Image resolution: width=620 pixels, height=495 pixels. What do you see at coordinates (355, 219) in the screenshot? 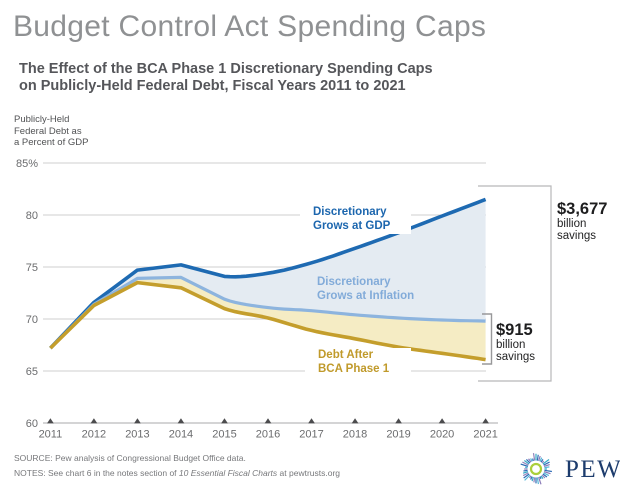
I see `series-label-grows-at-gdp: Discretionary Grows at GDP` at bounding box center [355, 219].